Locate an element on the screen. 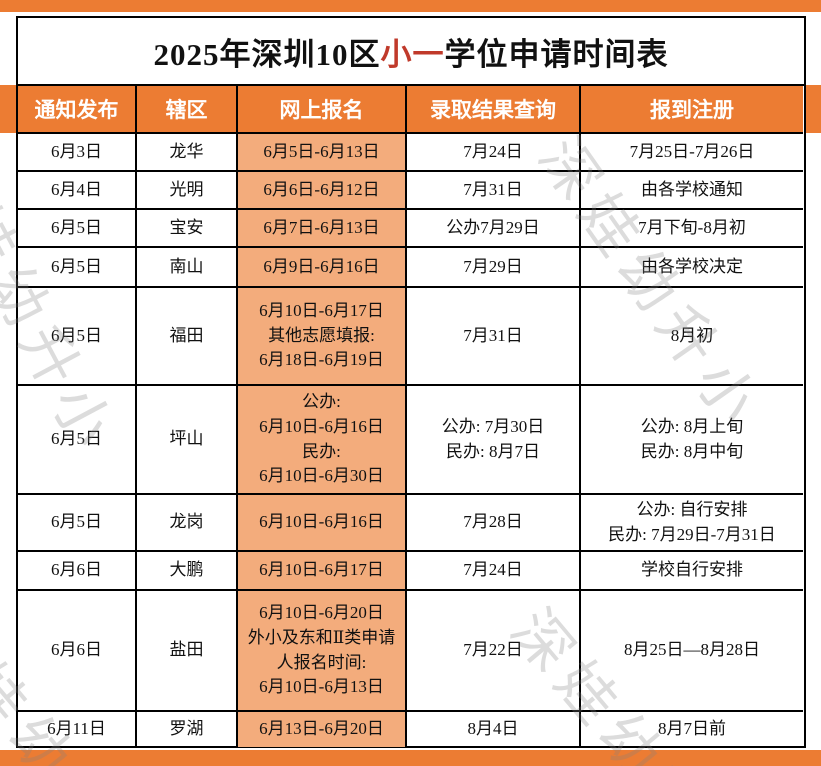  cell-register: 公办: 6月10日-6月16日 民办: 6月10日-6月30日 is located at coordinates (322, 440).